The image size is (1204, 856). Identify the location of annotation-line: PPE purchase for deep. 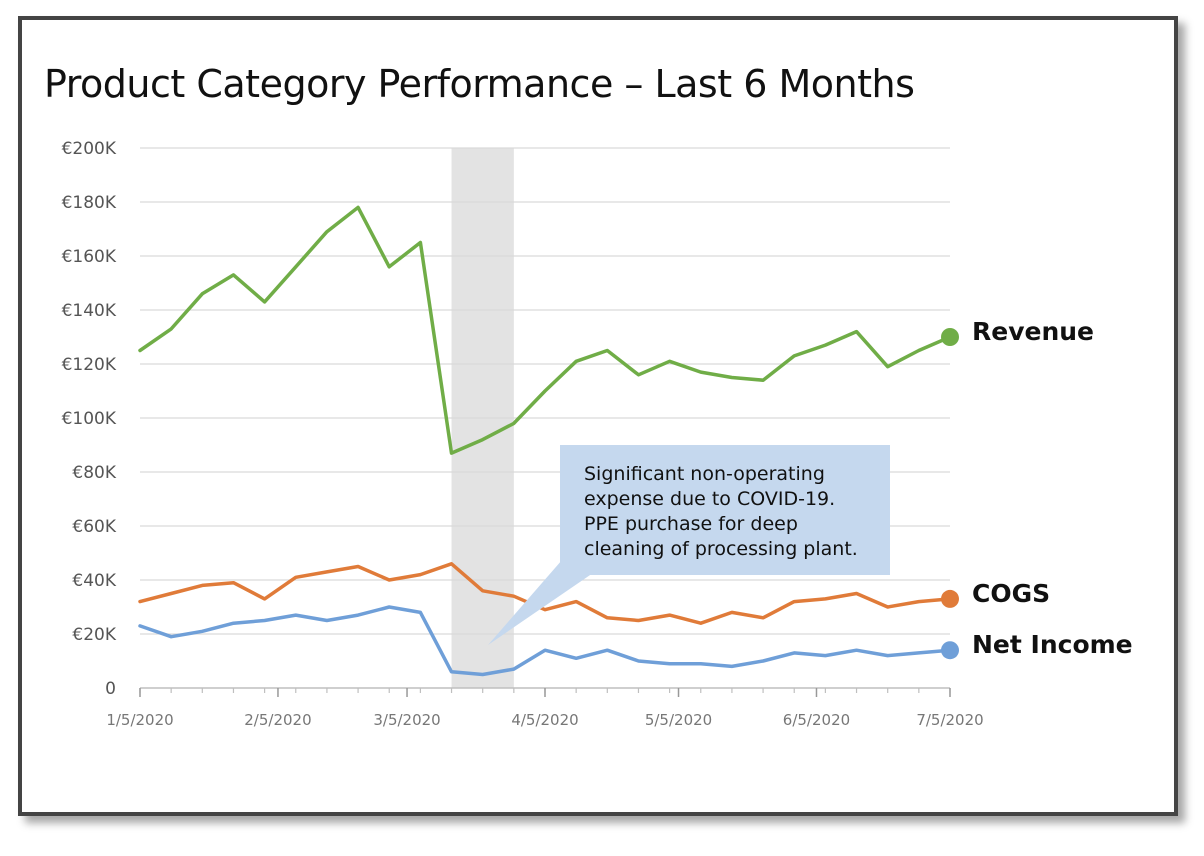
(691, 524).